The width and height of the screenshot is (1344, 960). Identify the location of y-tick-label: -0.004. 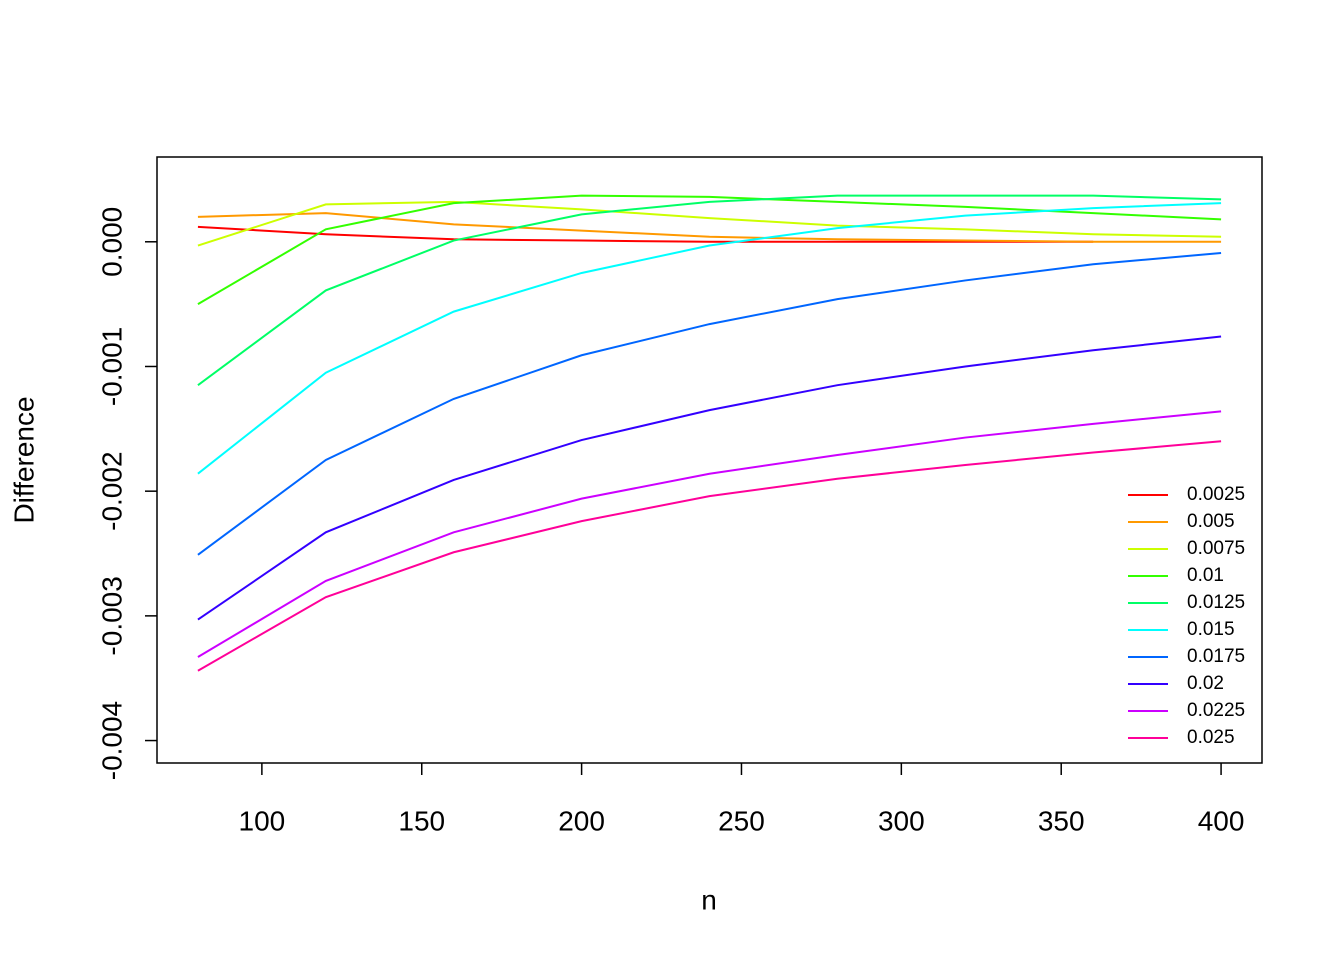
(111, 740).